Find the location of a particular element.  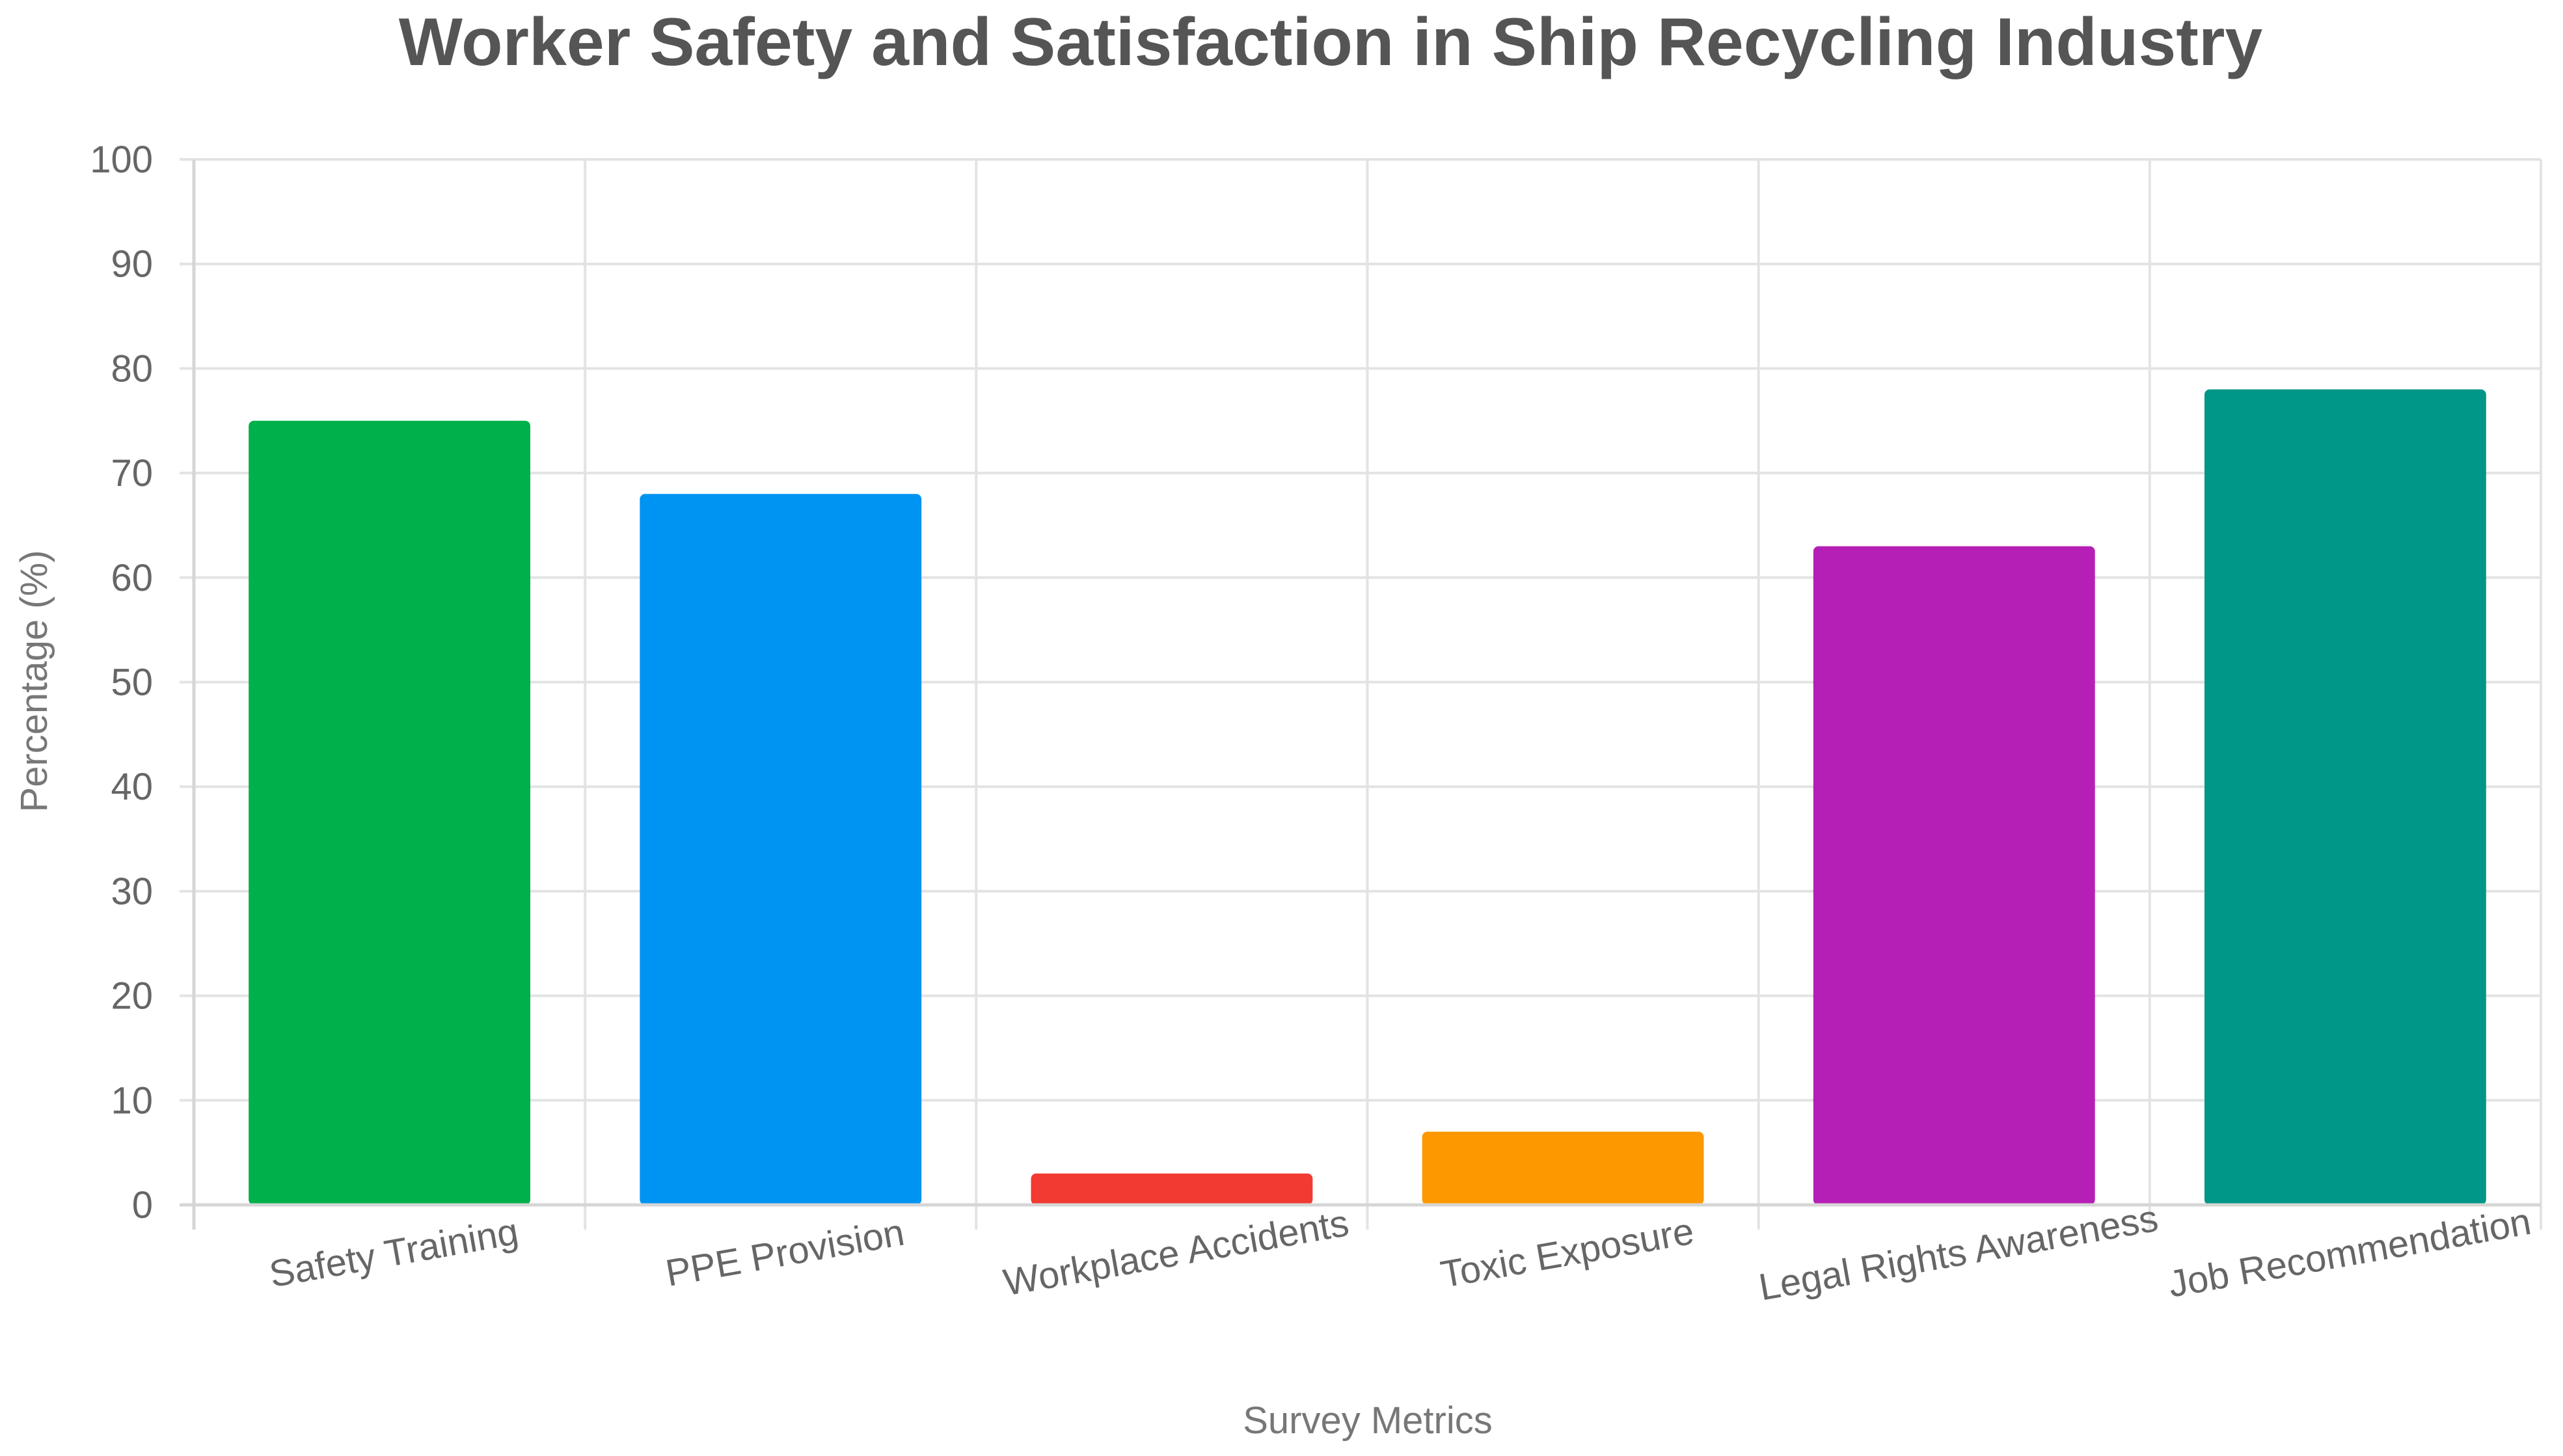

y-axis-title: Percentage (%) is located at coordinates (34, 681).